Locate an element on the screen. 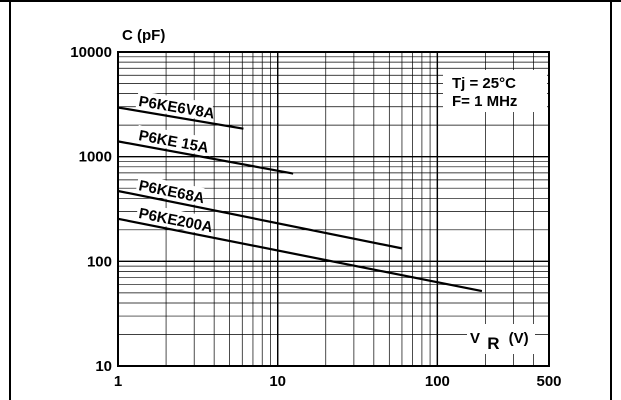 This screenshot has width=621, height=400. y-tick-label: 10000 is located at coordinates (91, 52).